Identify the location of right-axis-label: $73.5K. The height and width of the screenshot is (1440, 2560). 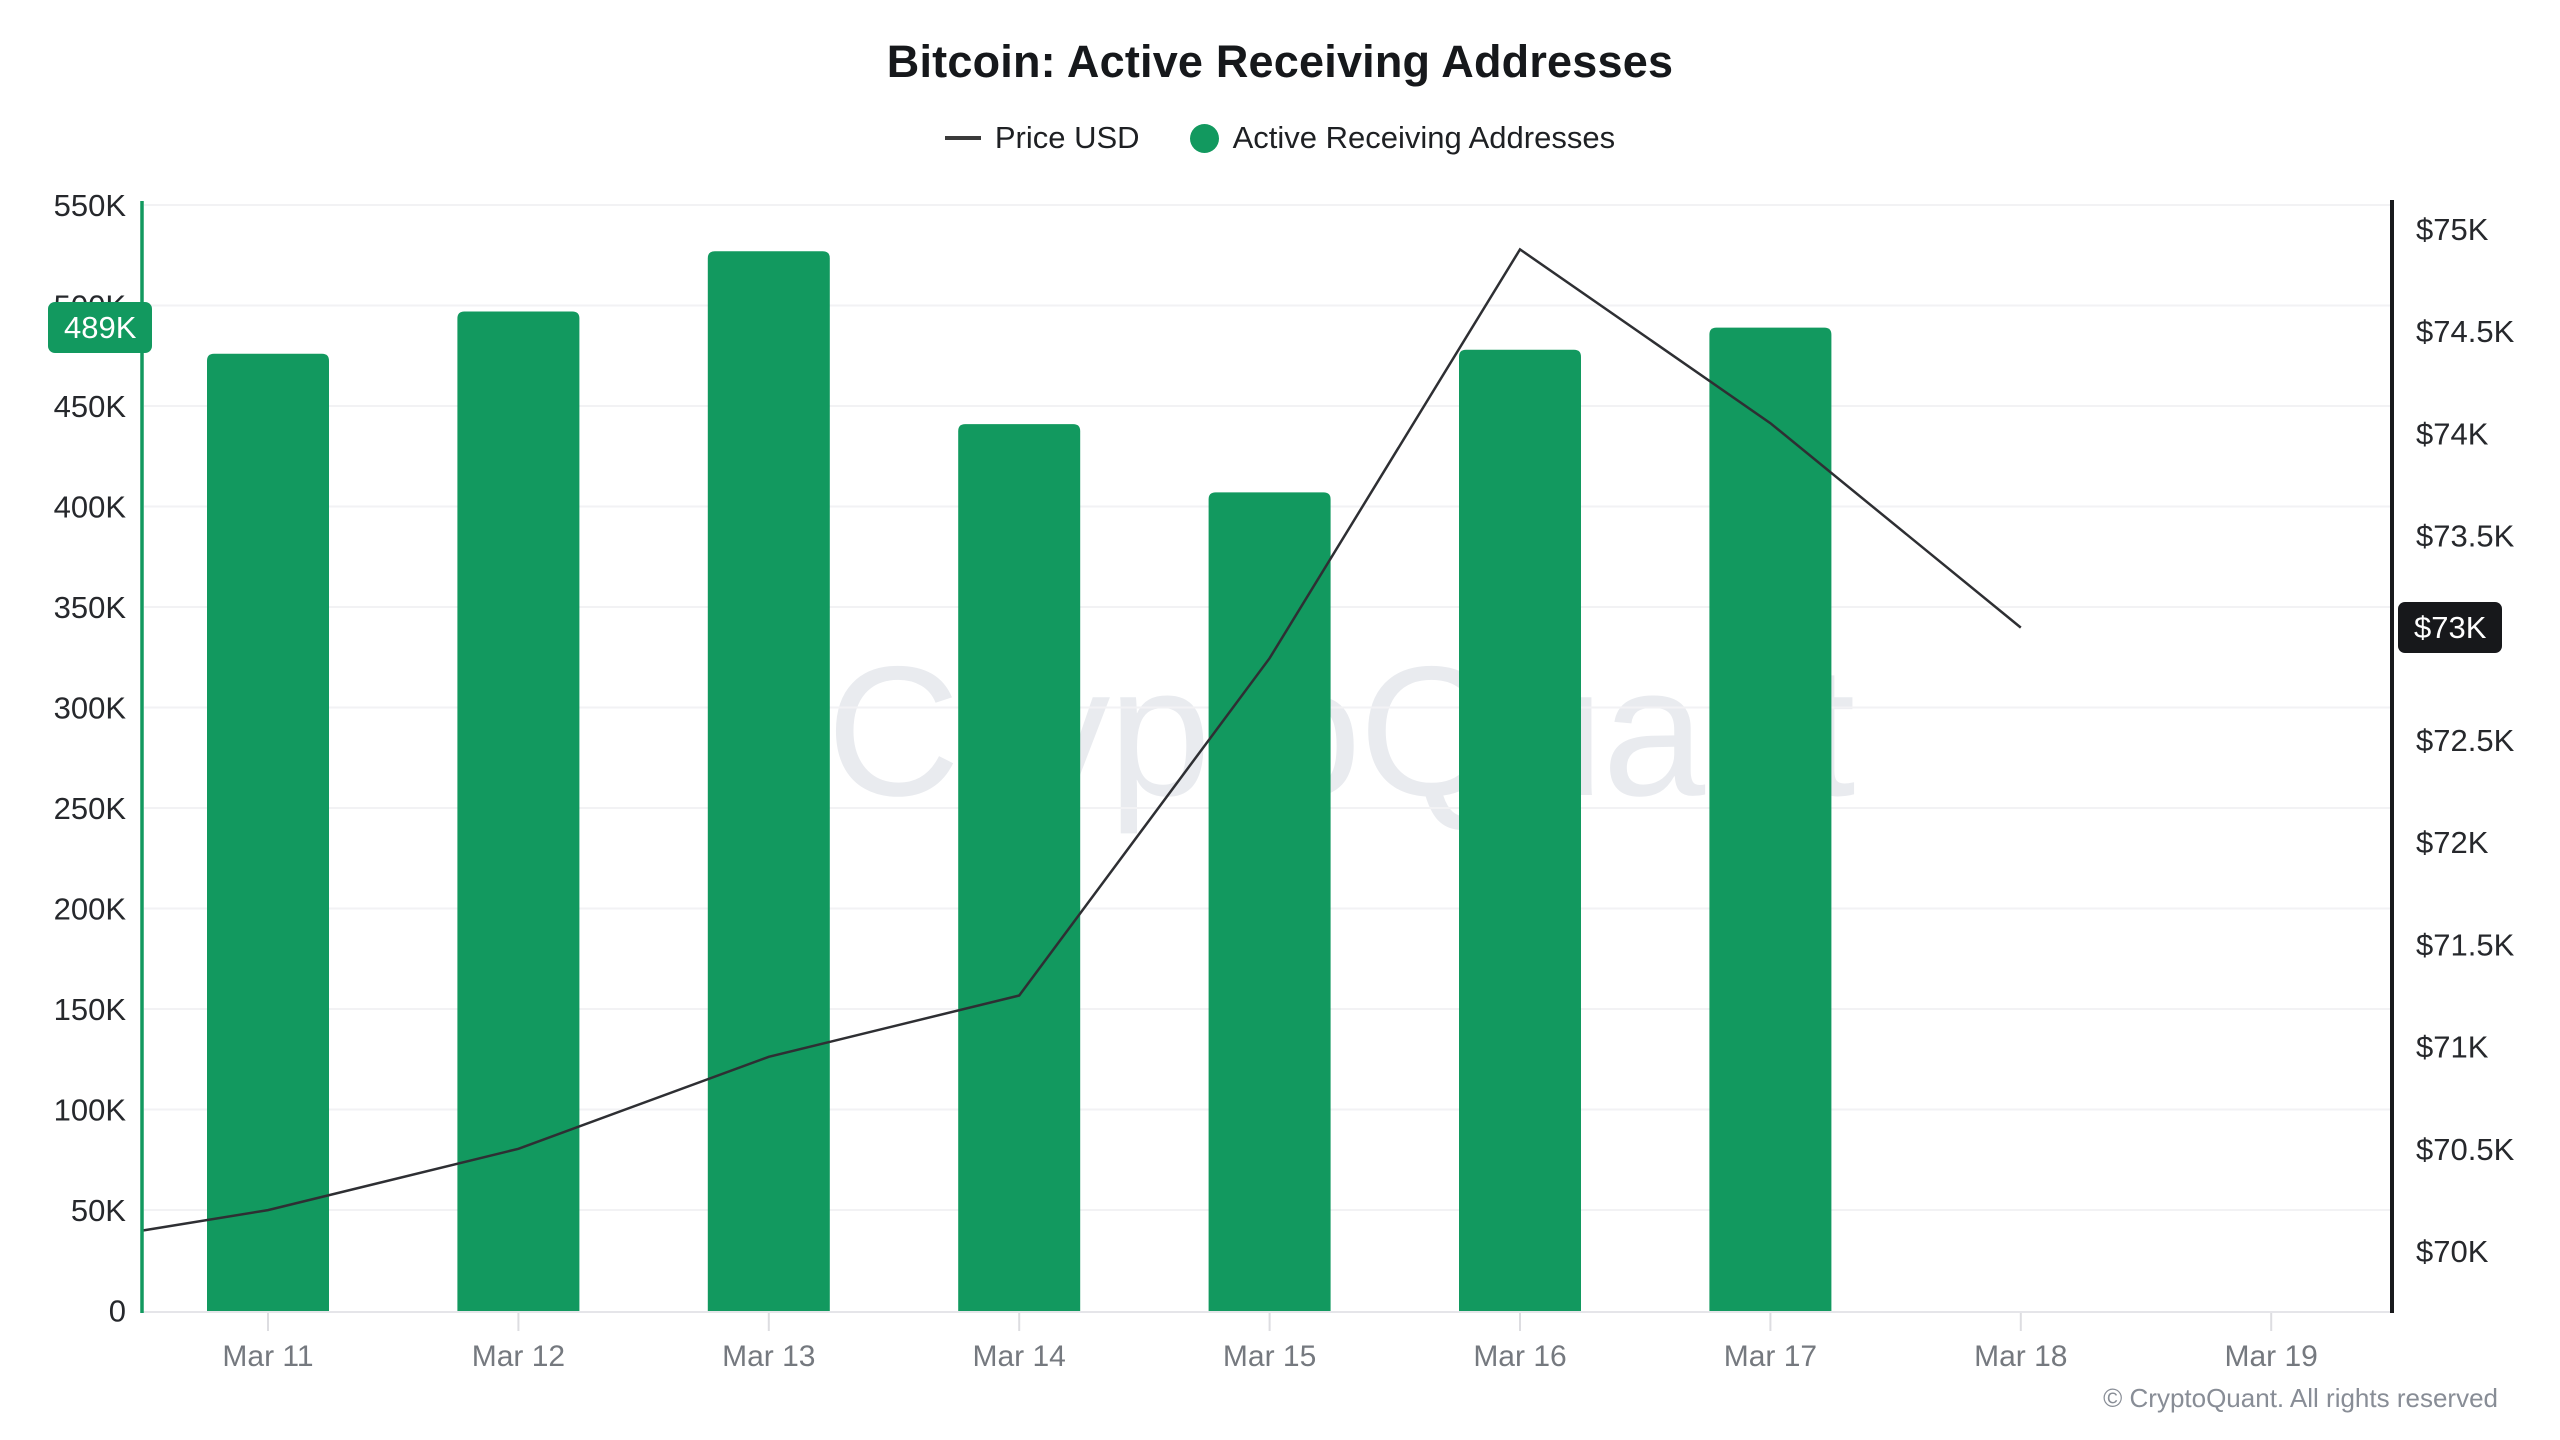
(2465, 536).